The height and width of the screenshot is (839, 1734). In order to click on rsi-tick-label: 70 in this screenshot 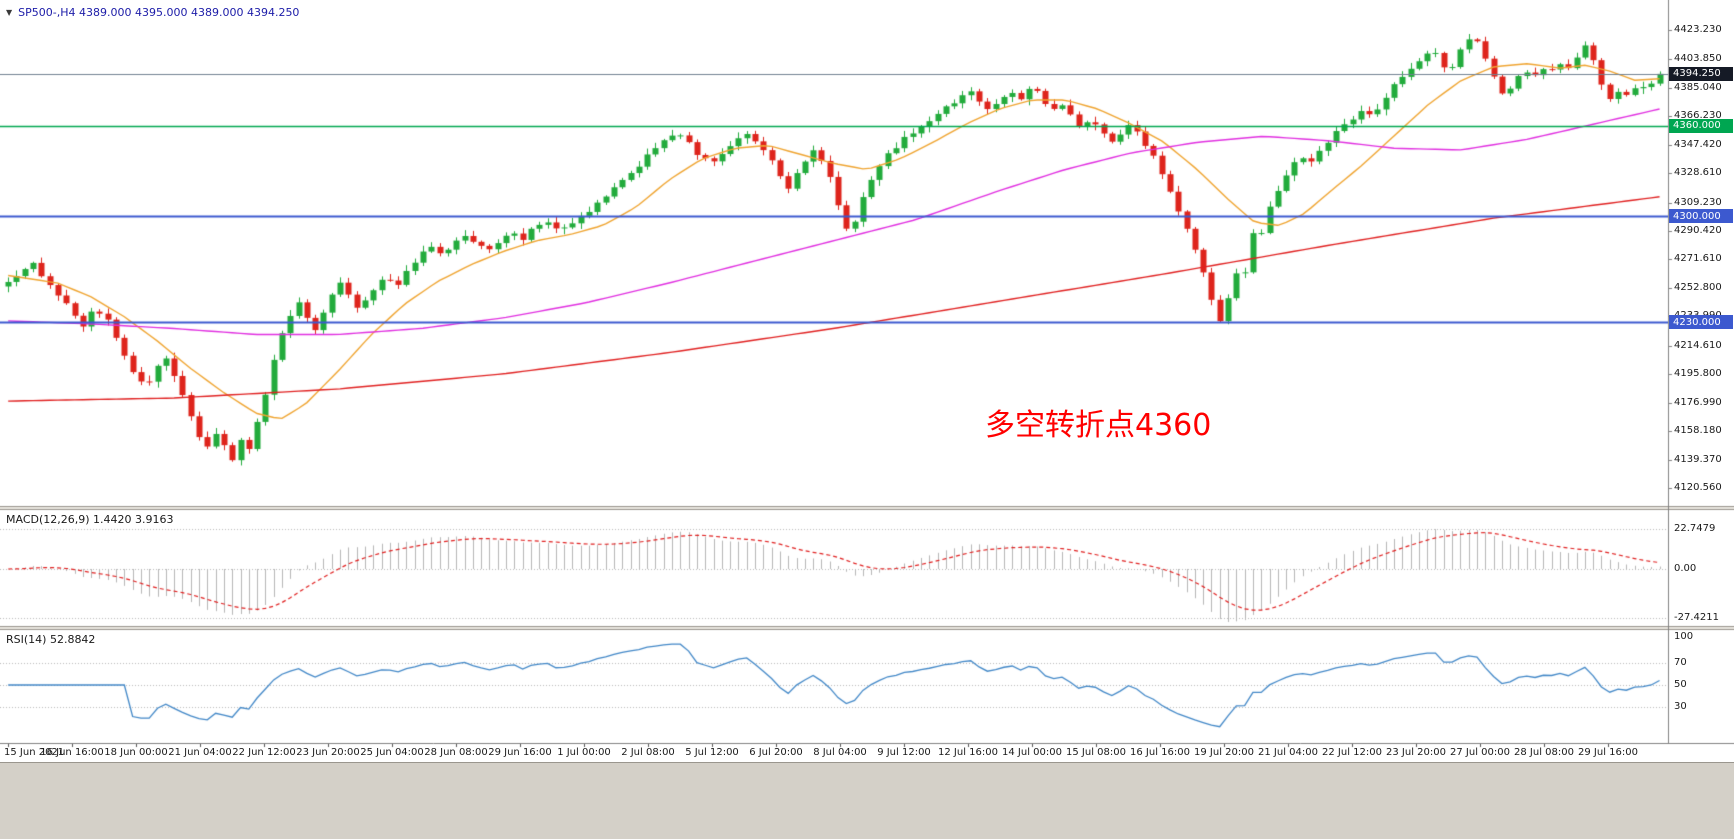, I will do `click(1680, 662)`.